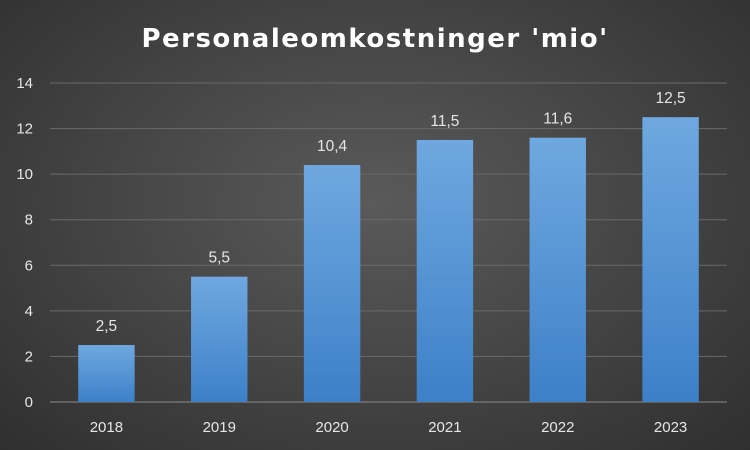 This screenshot has width=750, height=450. Describe the element at coordinates (29, 356) in the screenshot. I see `y-tick-label: 2` at that location.